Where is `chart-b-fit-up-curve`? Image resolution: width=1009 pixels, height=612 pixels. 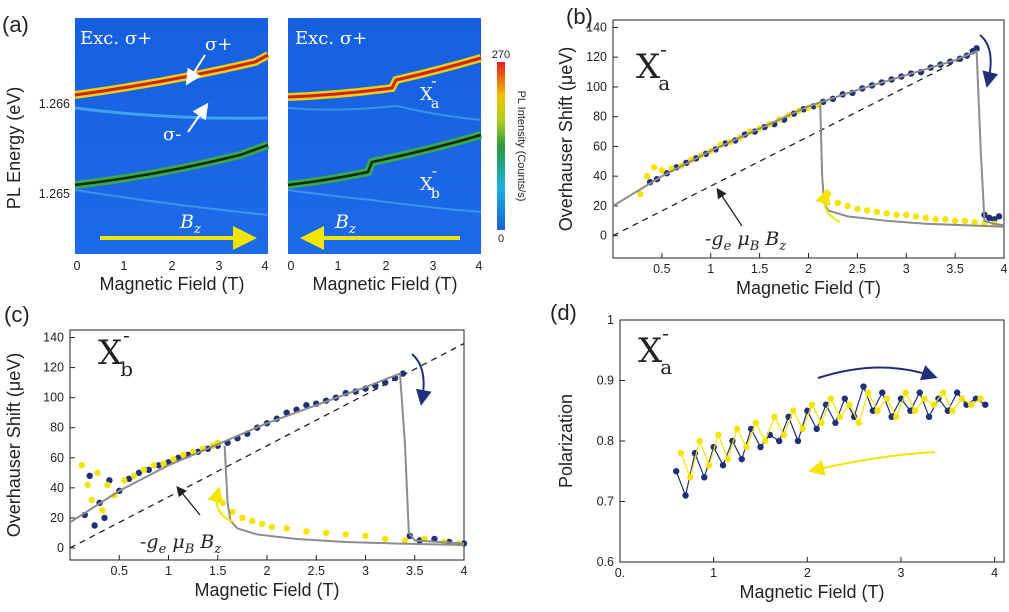 chart-b-fit-up-curve is located at coordinates (808, 138).